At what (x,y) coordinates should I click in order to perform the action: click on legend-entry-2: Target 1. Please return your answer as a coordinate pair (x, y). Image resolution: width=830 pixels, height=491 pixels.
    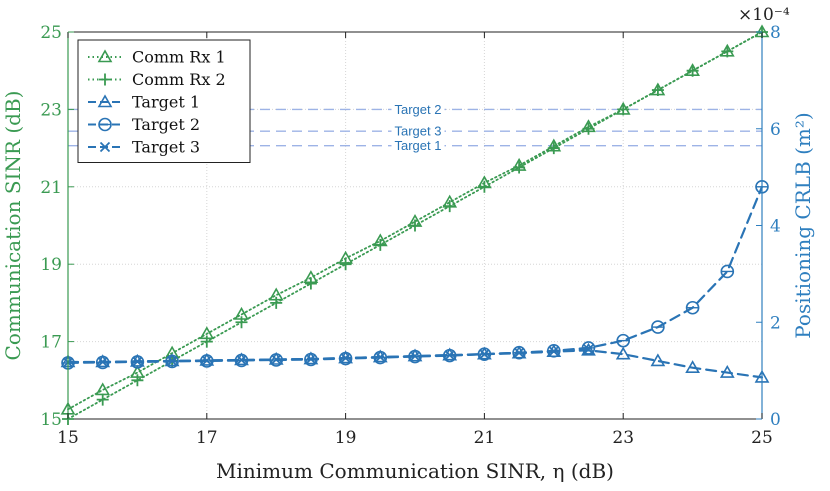
    Looking at the image, I should click on (144, 102).